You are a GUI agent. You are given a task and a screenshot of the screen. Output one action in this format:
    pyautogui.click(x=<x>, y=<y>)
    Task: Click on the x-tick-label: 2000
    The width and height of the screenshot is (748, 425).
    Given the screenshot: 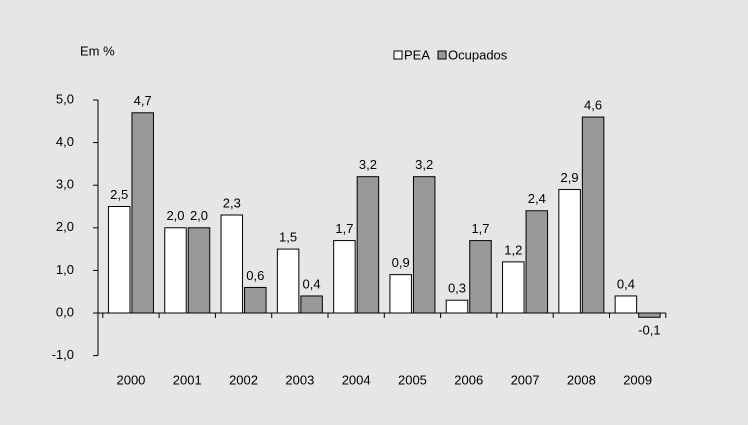 What is the action you would take?
    pyautogui.click(x=130, y=379)
    